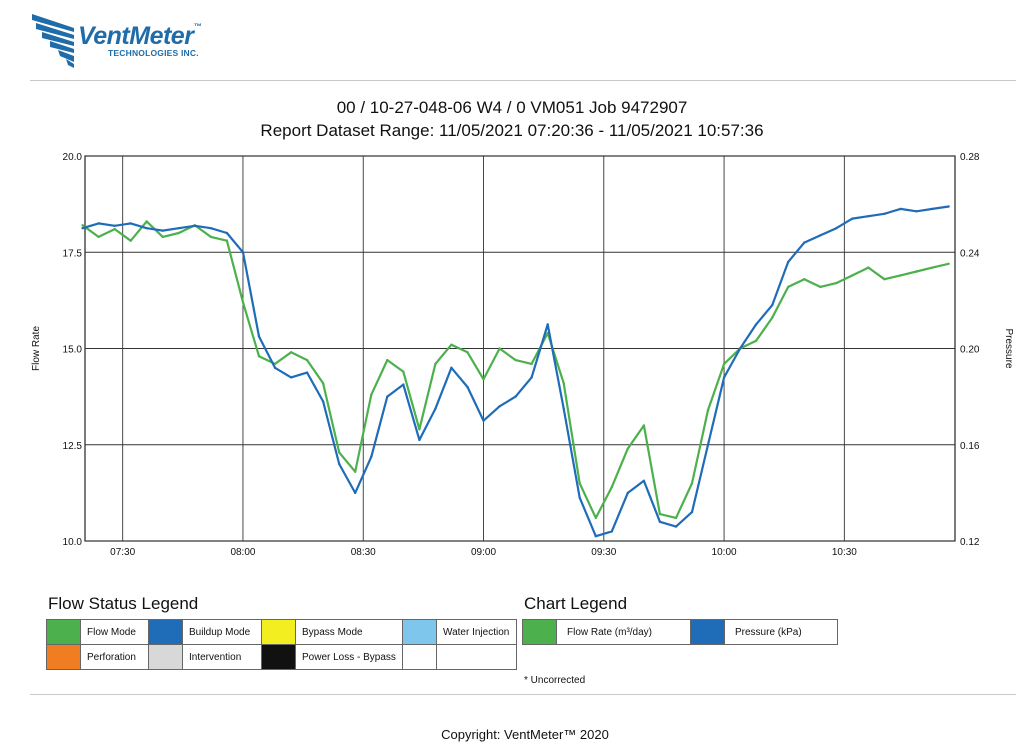  Describe the element at coordinates (483, 552) in the screenshot. I see `x-tick-label: 09:00` at that location.